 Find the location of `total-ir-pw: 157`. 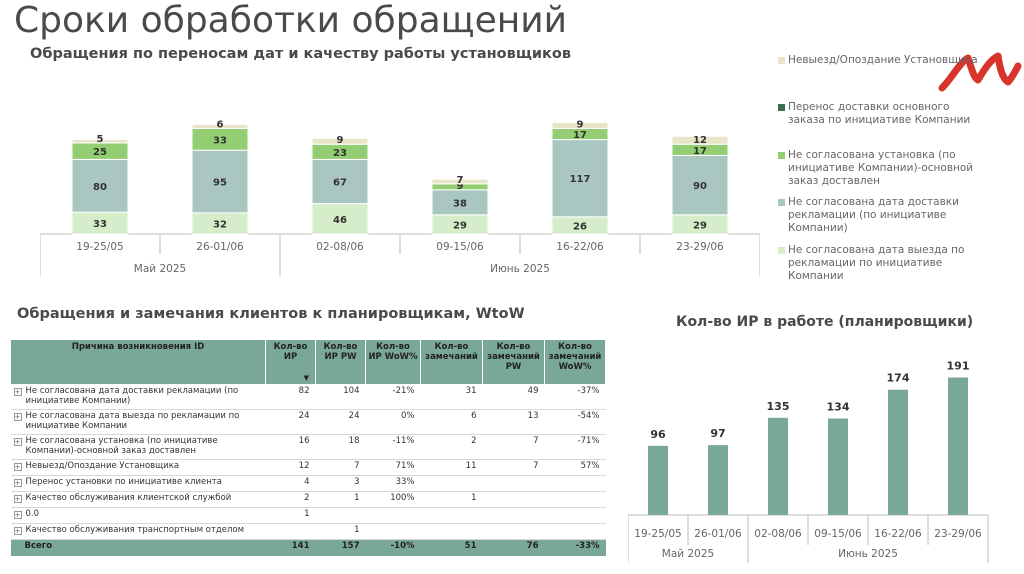

total-ir-pw: 157 is located at coordinates (340, 547).